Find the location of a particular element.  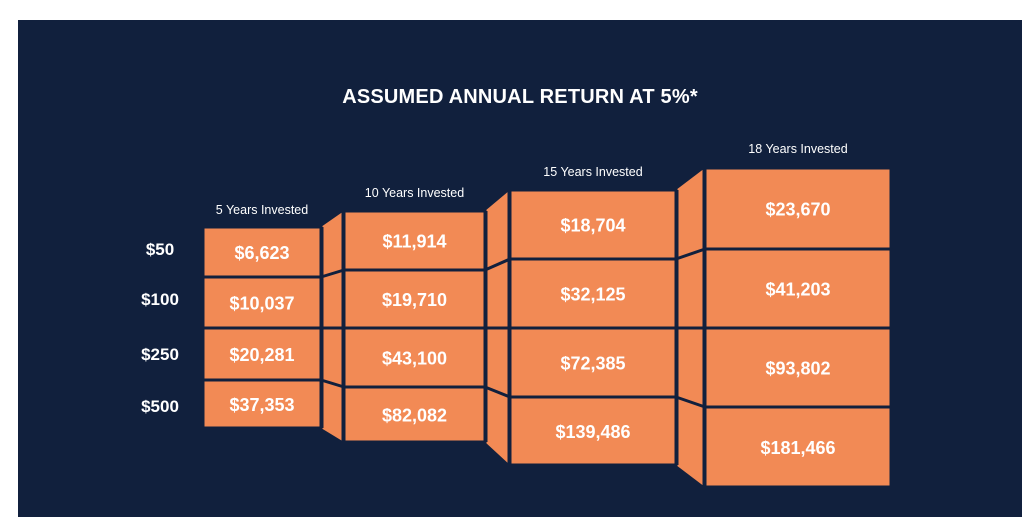

row-label-500: $500 is located at coordinates (160, 406).